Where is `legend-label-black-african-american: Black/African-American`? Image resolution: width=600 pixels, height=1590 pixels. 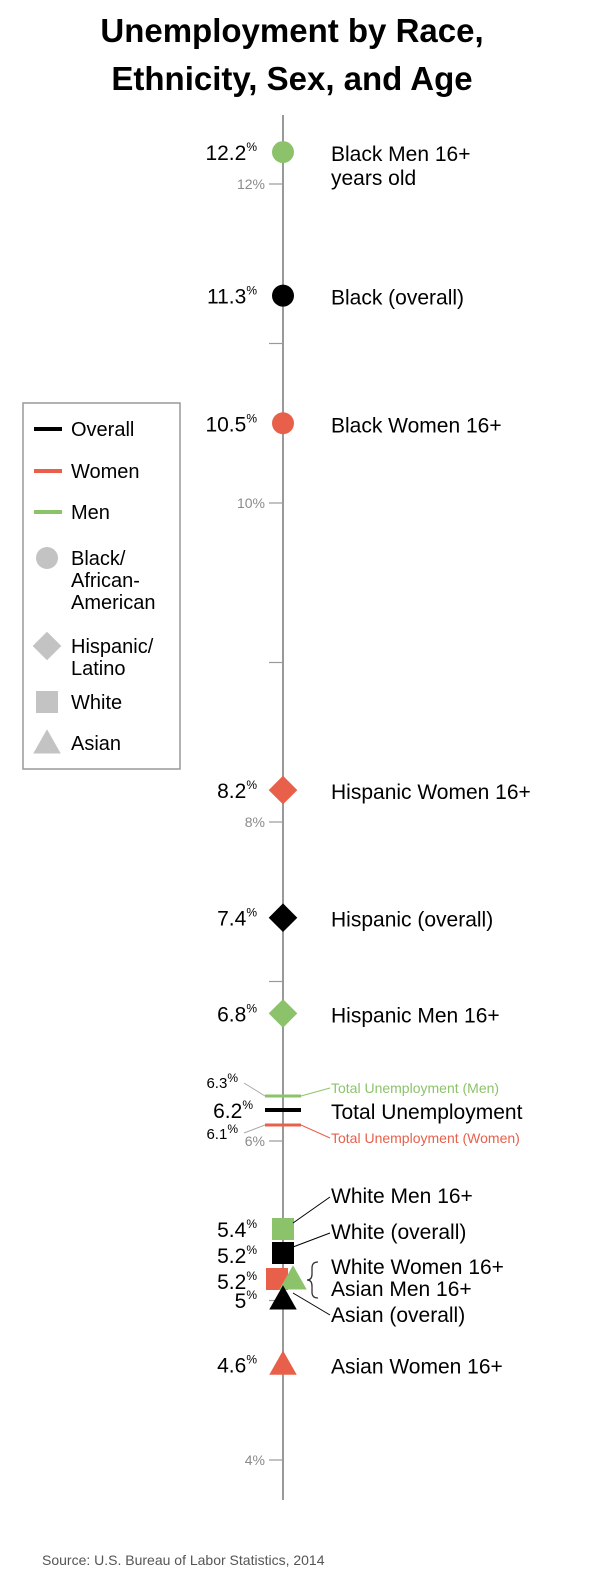
legend-label-black-african-american: Black/African-American is located at coordinates (113, 581).